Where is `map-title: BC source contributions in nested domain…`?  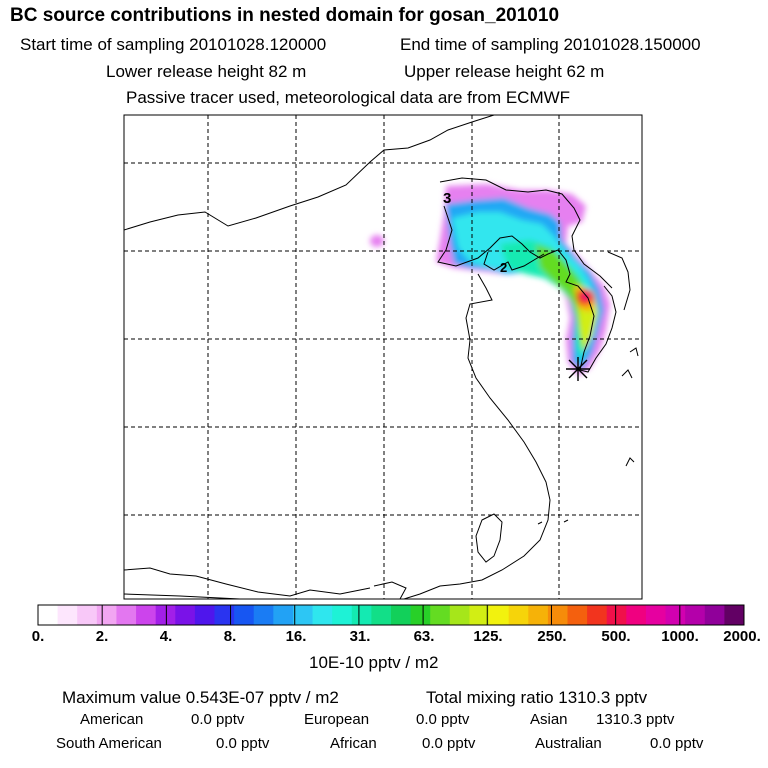
map-title: BC source contributions in nested domain… is located at coordinates (285, 15).